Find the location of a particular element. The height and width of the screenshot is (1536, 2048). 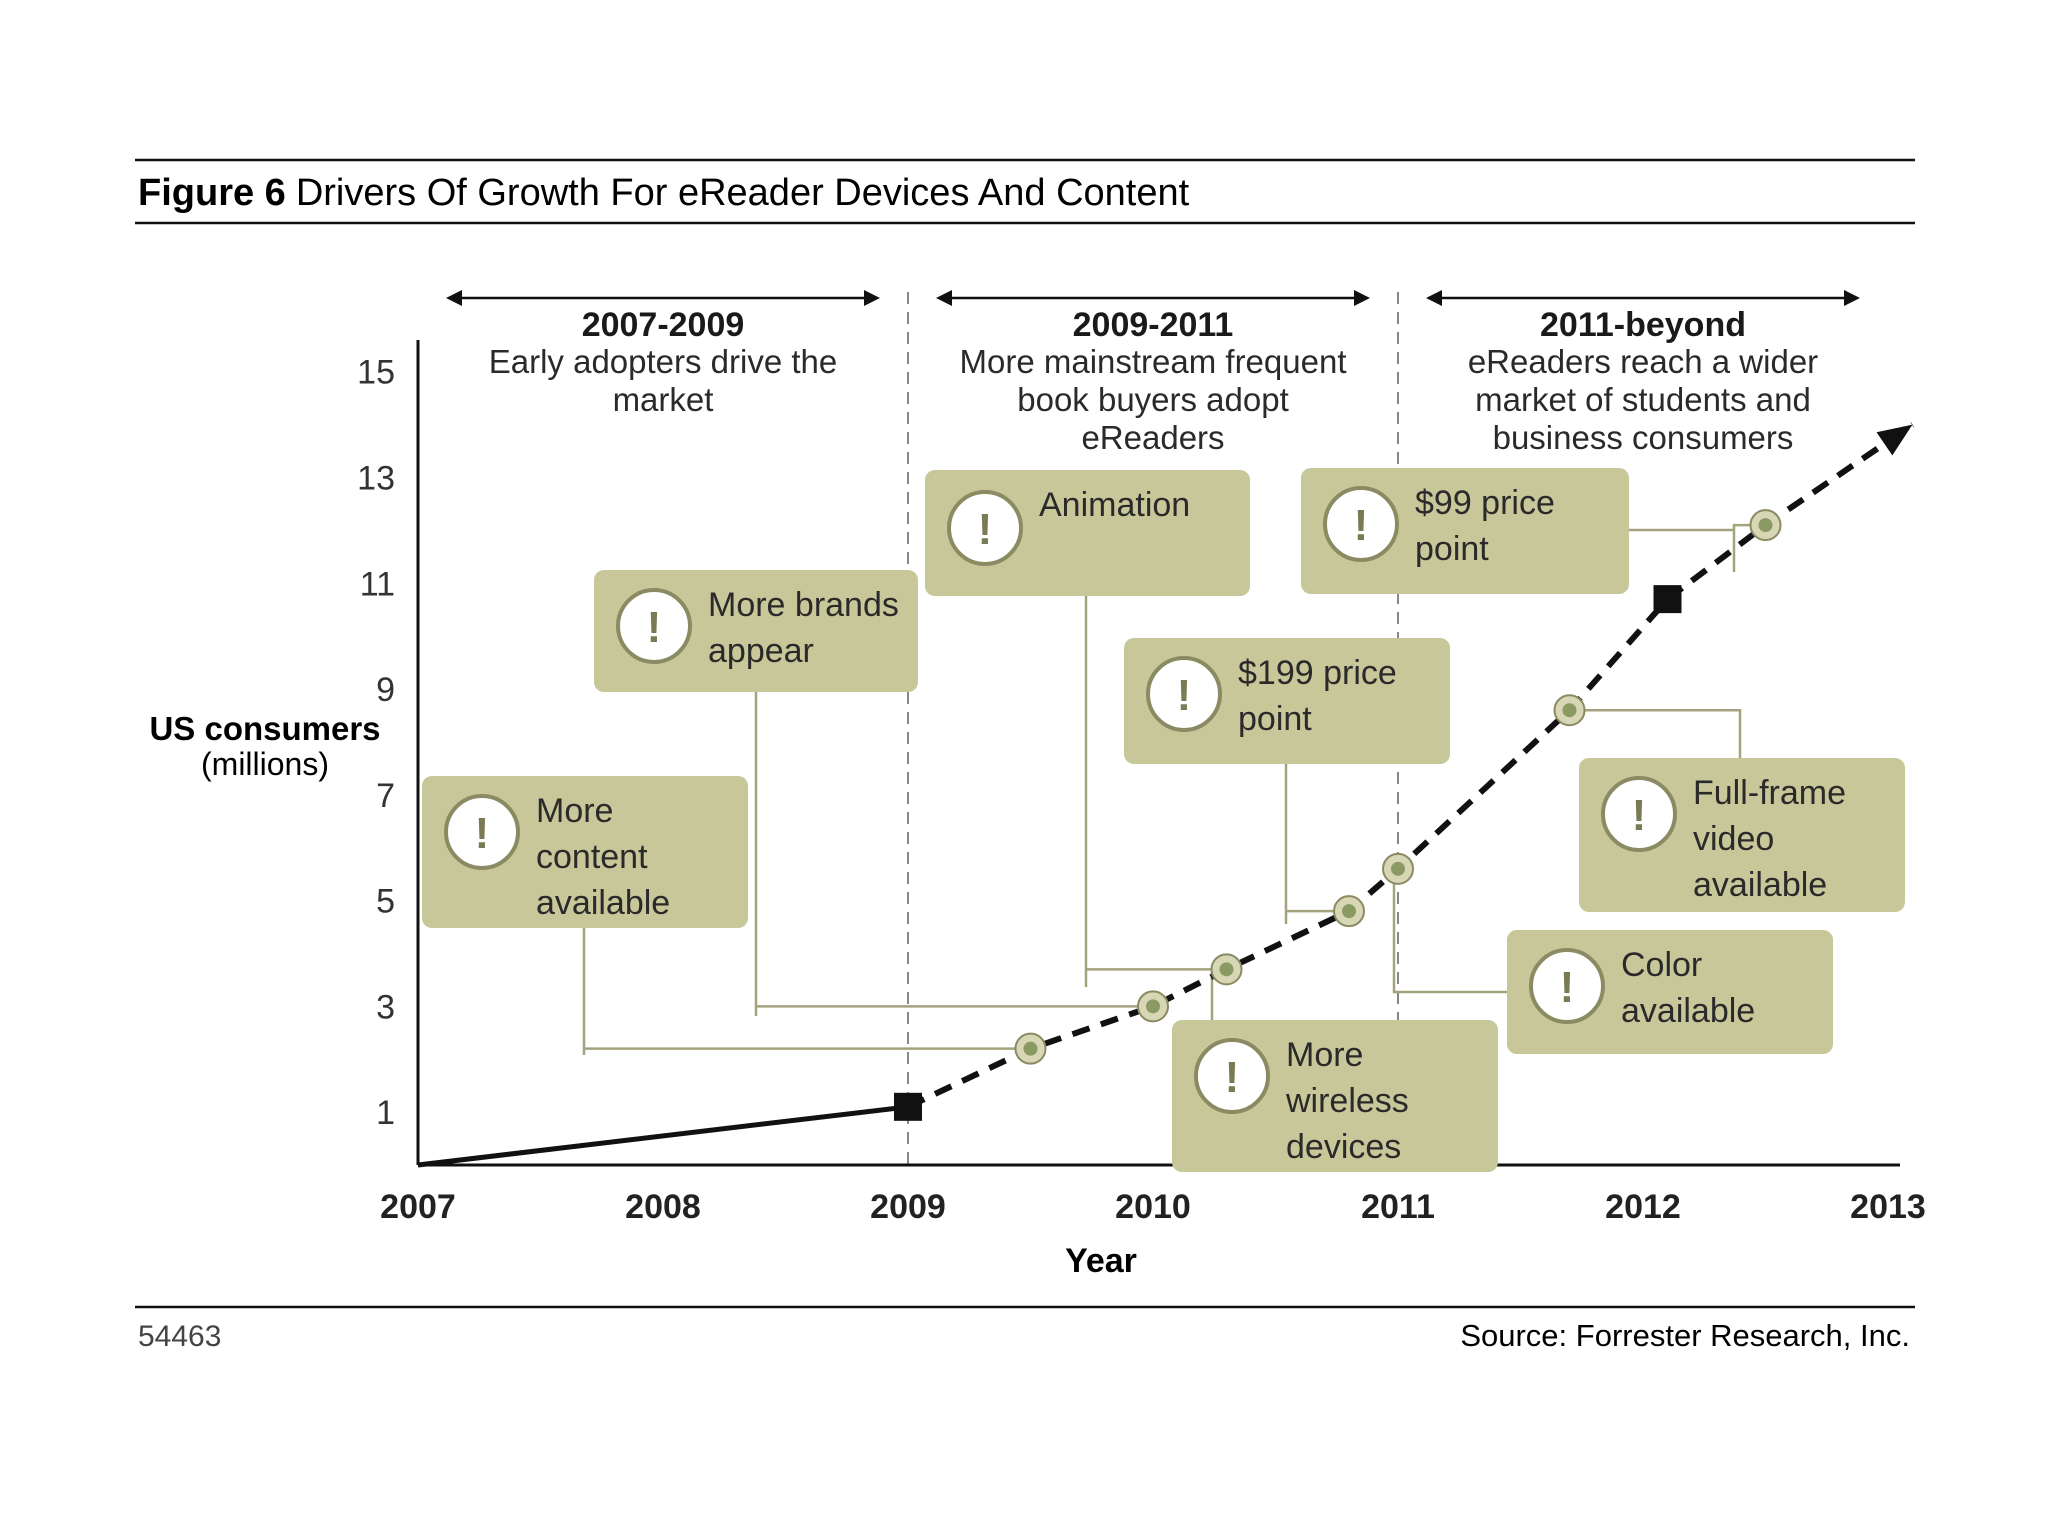

annotation-label: video is located at coordinates (1733, 839).